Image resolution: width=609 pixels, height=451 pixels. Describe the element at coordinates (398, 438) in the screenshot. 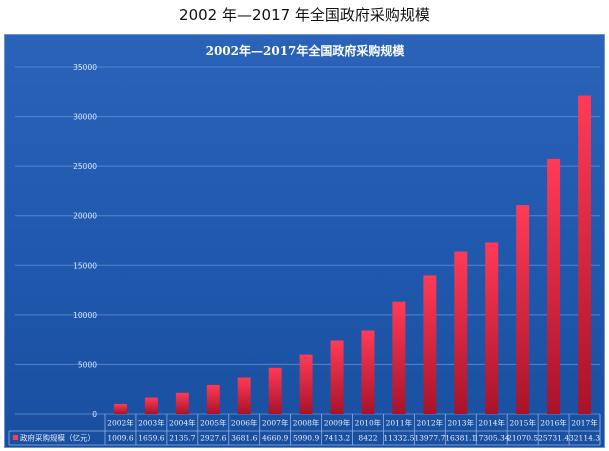

I see `data-label: 11332.5` at that location.